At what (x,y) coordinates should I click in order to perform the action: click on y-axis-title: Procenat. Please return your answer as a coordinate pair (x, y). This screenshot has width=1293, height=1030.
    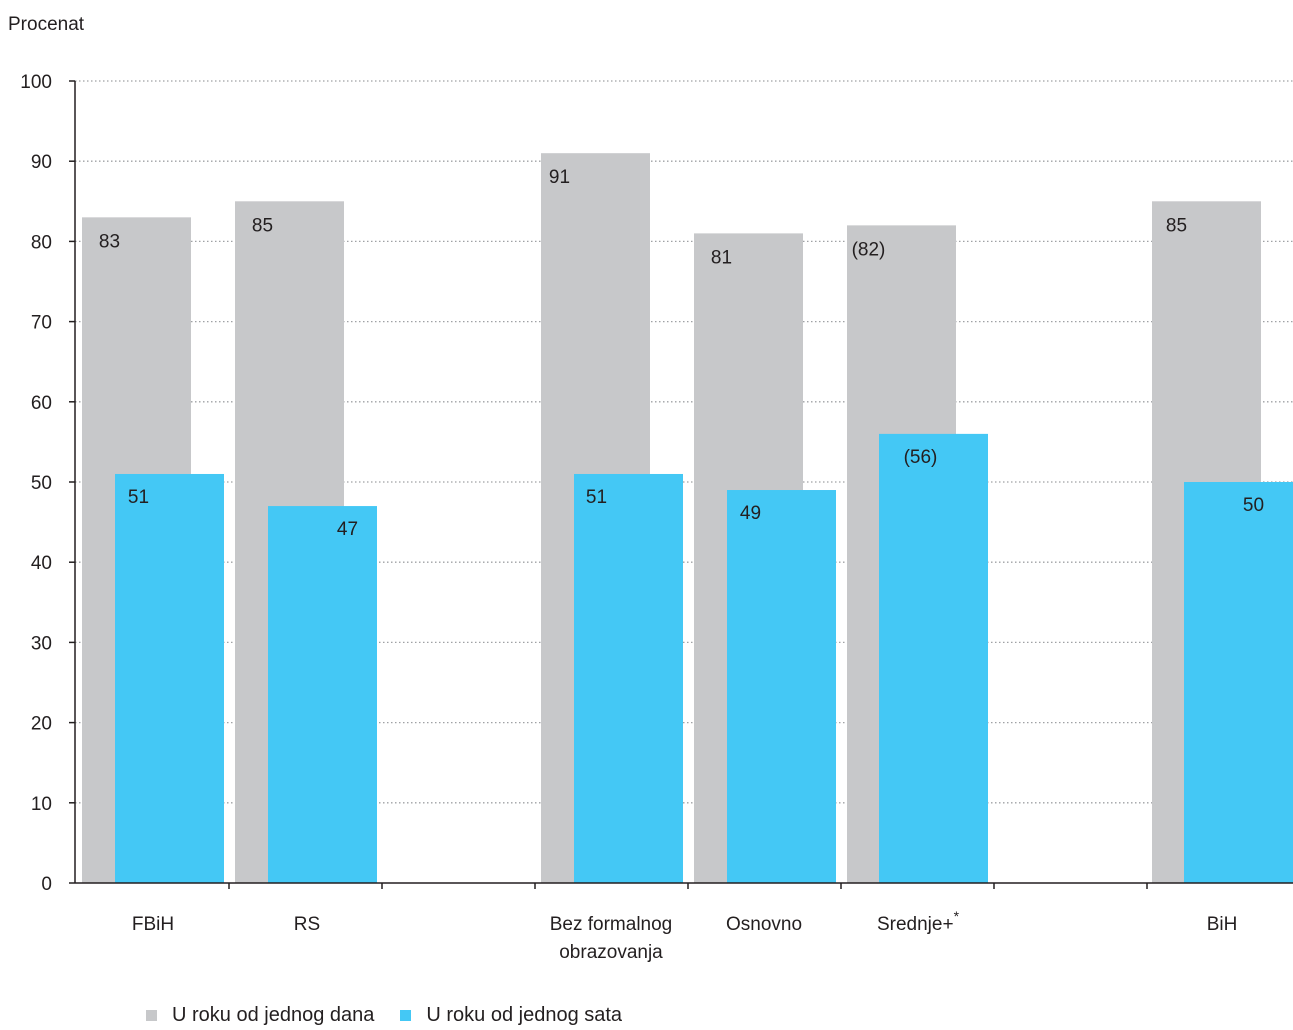
    Looking at the image, I should click on (46, 24).